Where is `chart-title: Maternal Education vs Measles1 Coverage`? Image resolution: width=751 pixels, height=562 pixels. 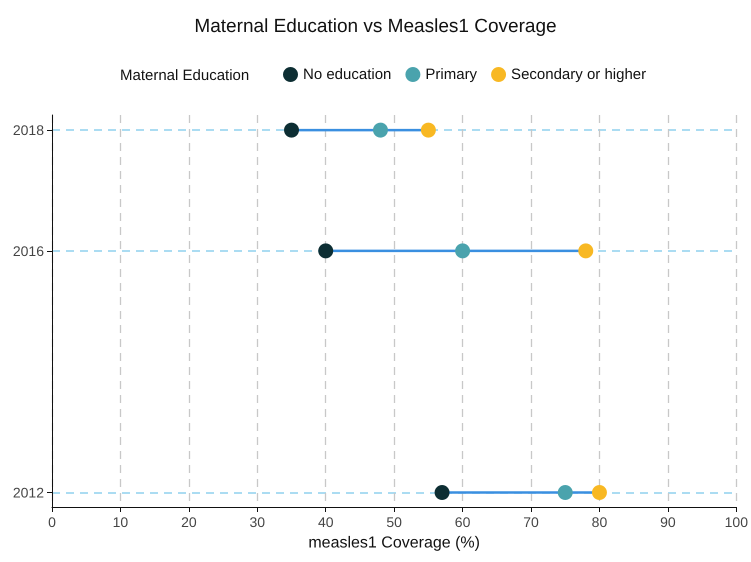
chart-title: Maternal Education vs Measles1 Coverage is located at coordinates (375, 26).